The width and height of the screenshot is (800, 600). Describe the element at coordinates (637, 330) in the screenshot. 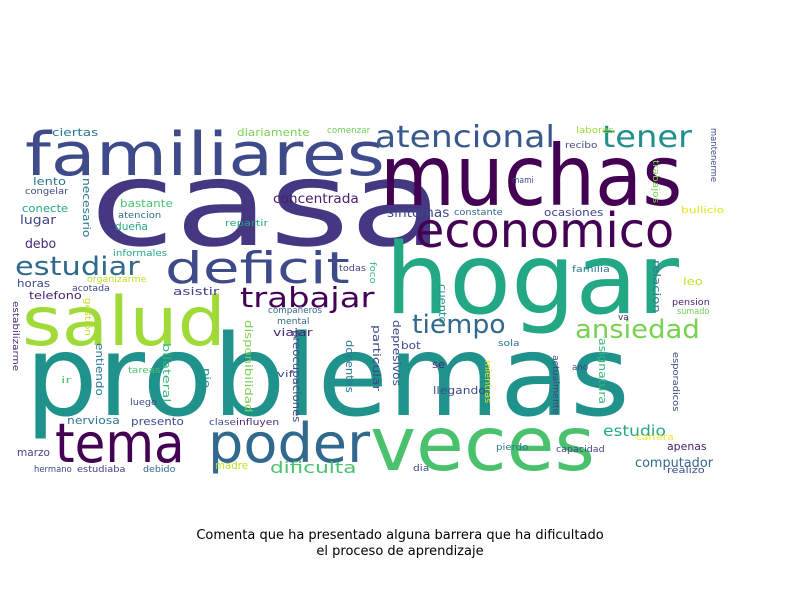

I see `word-ansiedad: ansiedad` at that location.